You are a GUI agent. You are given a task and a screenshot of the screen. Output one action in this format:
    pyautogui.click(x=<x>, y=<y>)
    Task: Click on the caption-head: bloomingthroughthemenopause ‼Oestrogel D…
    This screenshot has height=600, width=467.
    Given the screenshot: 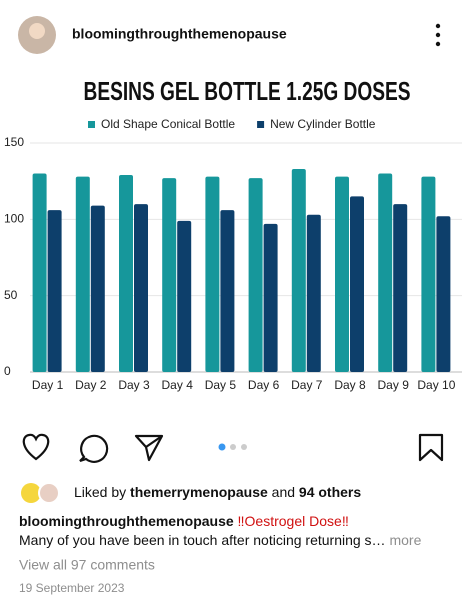 What is the action you would take?
    pyautogui.click(x=184, y=521)
    